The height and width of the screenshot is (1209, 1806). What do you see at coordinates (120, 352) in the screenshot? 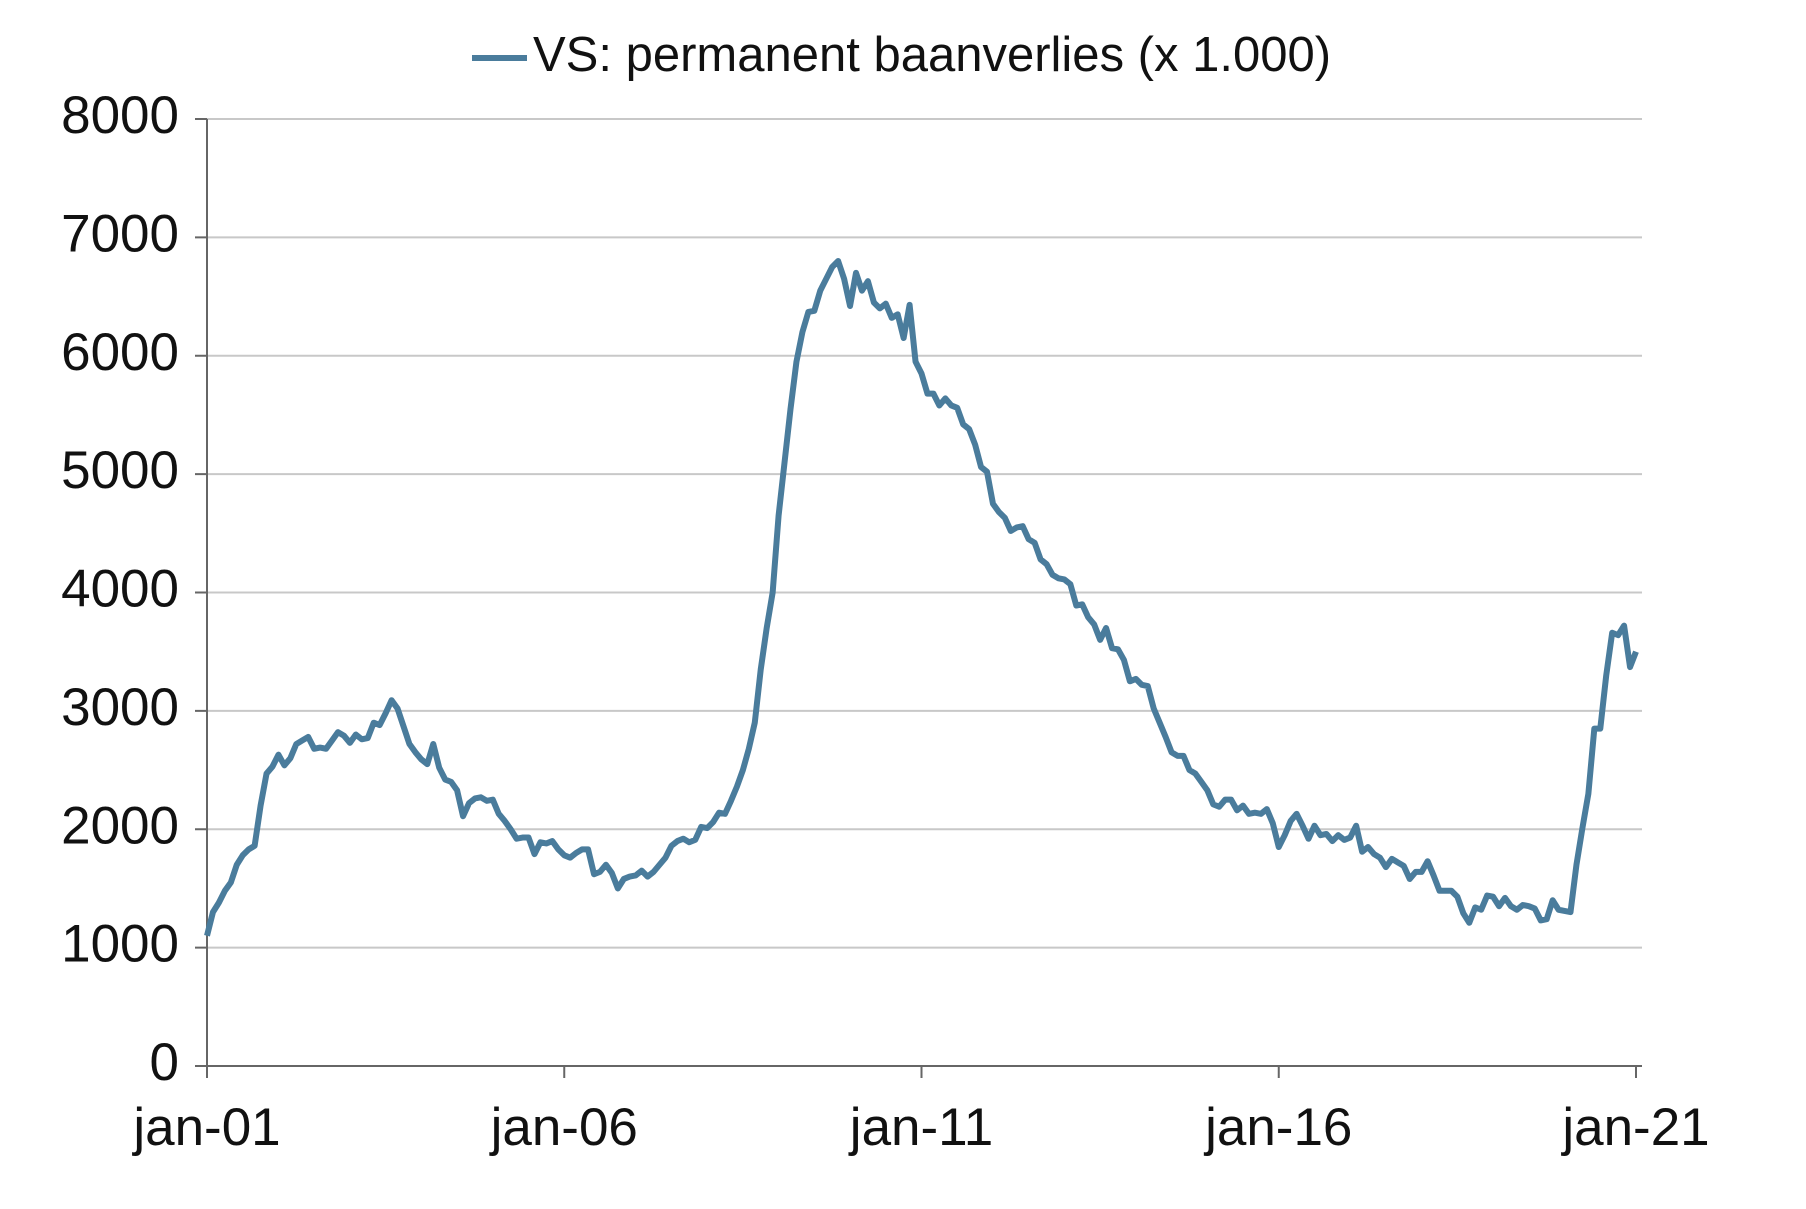
I see `y-tick-label: 6000` at bounding box center [120, 352].